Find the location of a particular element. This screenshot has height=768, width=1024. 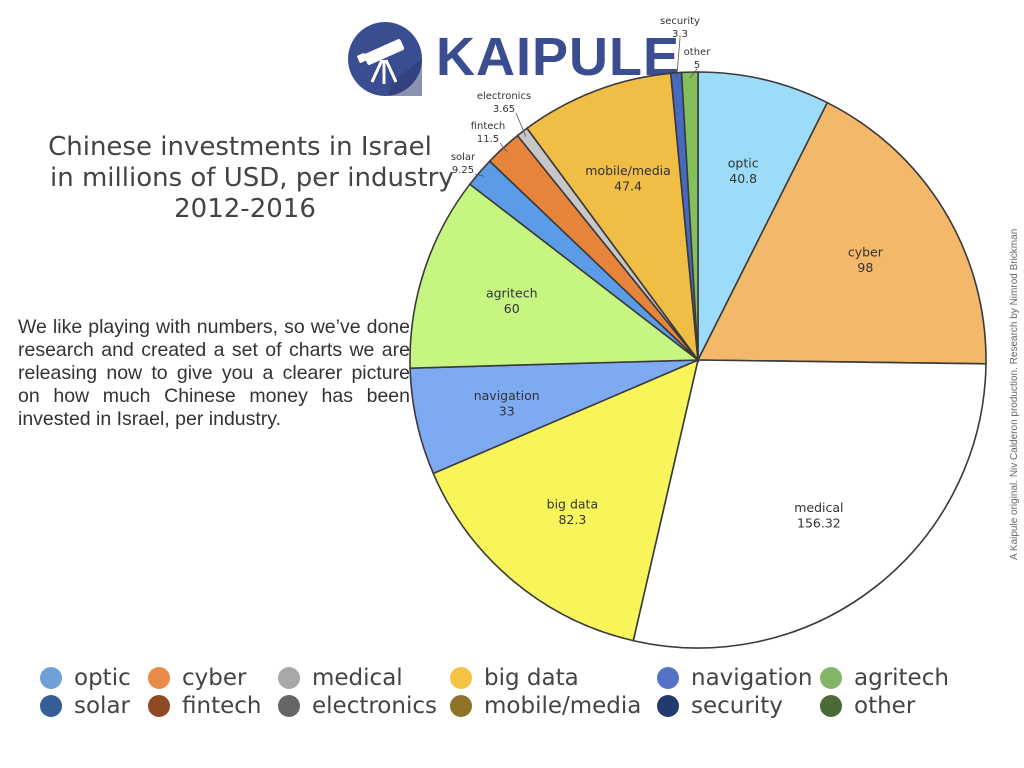

legend-item-medical: medical is located at coordinates (340, 678).